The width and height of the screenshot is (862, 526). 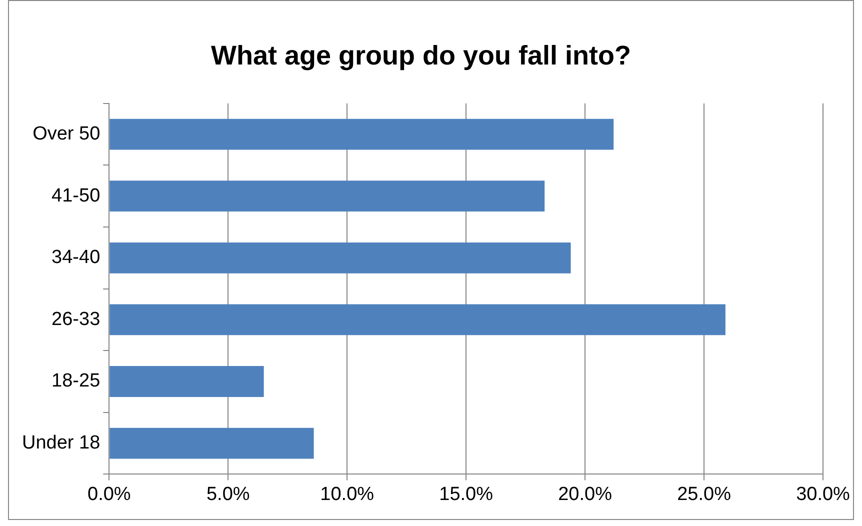 I want to click on y-tick-label: Under 18, so click(x=61, y=443).